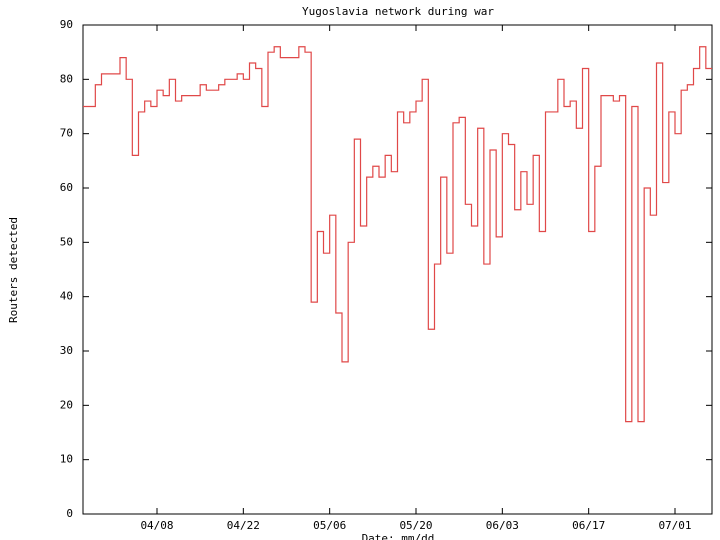 The height and width of the screenshot is (540, 720). Describe the element at coordinates (674, 525) in the screenshot. I see `x-tick-label: 07/01` at that location.